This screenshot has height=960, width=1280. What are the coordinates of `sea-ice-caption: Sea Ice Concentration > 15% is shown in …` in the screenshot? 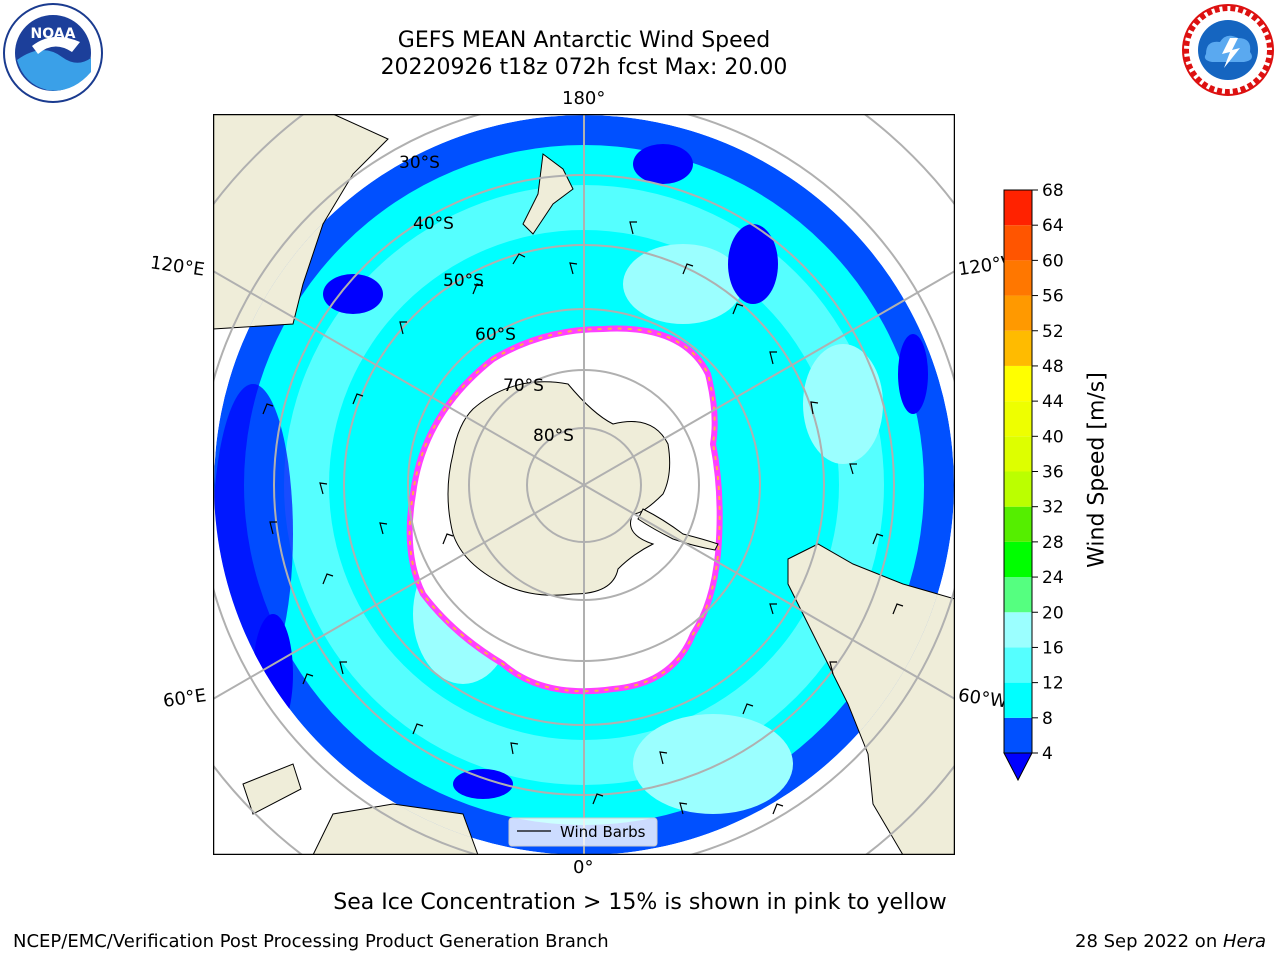 It's located at (640, 902).